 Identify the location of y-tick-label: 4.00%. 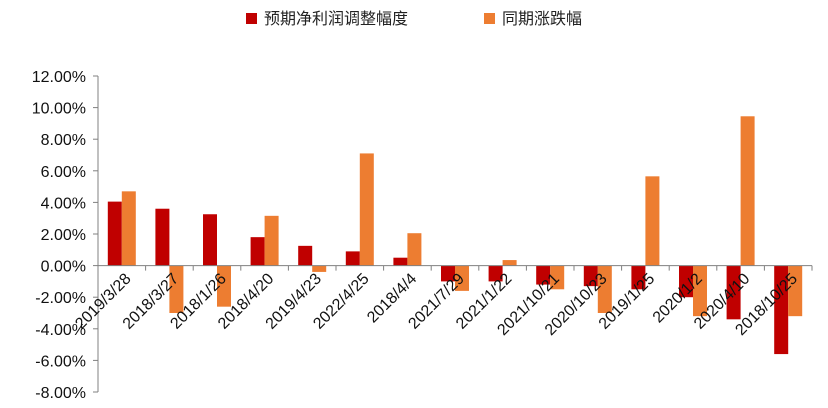
(63, 203).